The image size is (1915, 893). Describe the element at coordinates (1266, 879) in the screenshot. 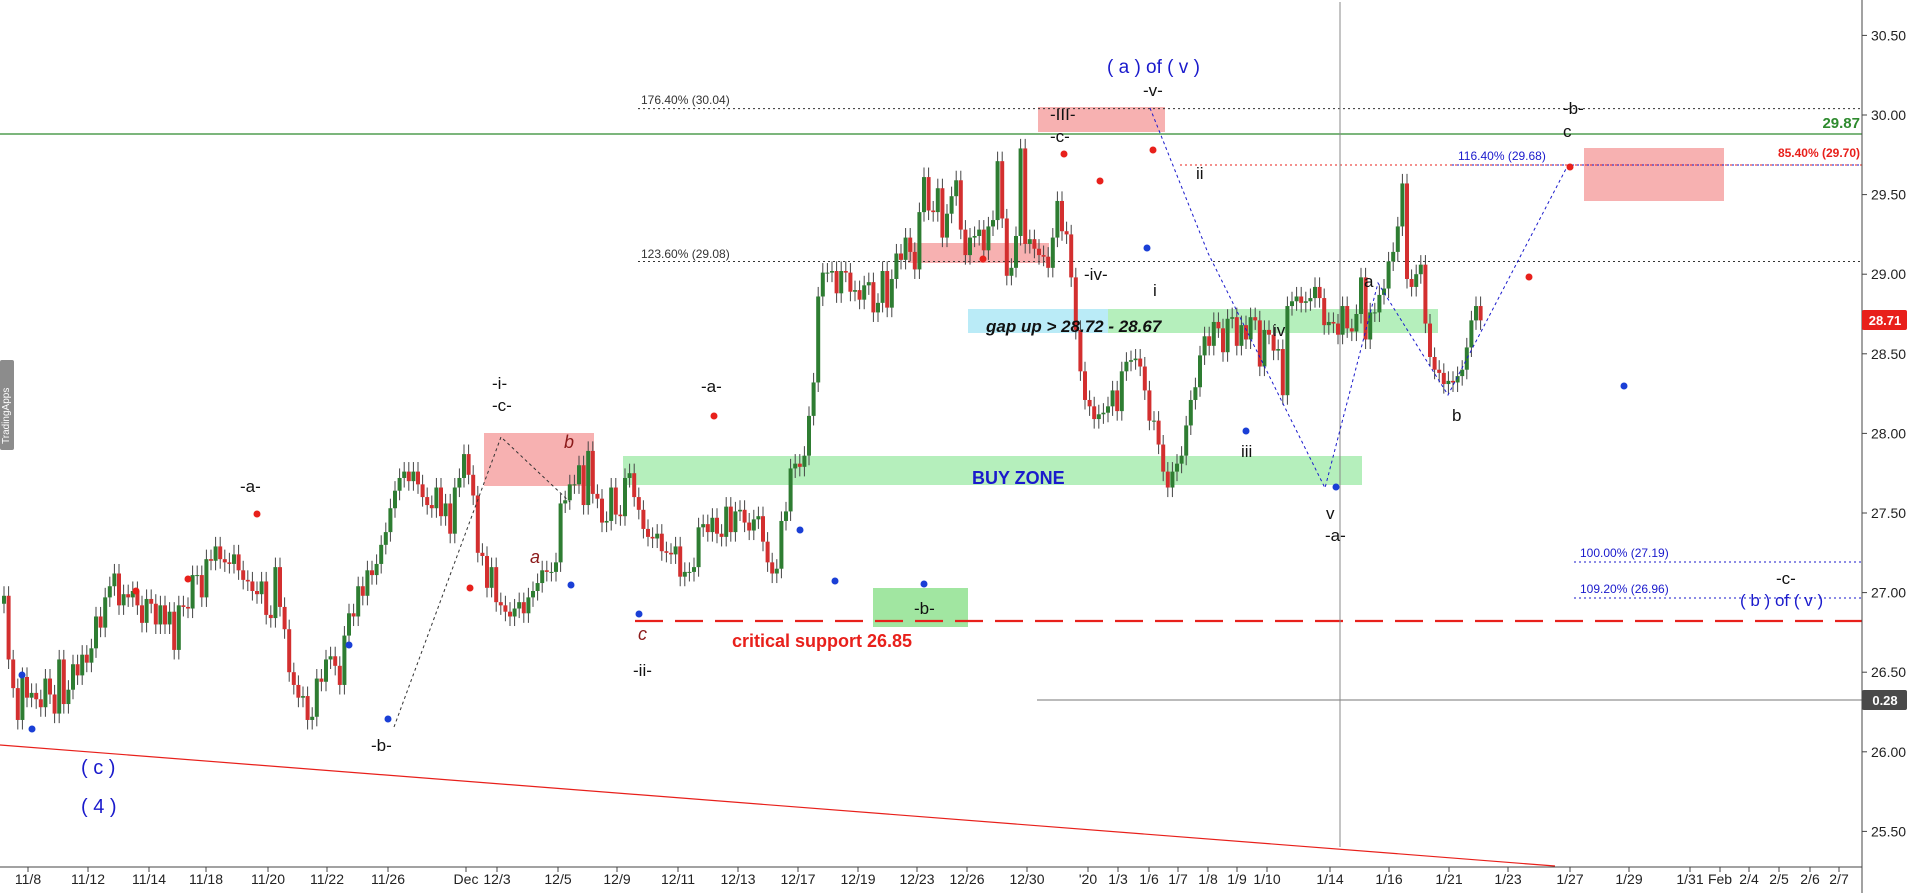

I see `x-tick-label: 1/10` at that location.